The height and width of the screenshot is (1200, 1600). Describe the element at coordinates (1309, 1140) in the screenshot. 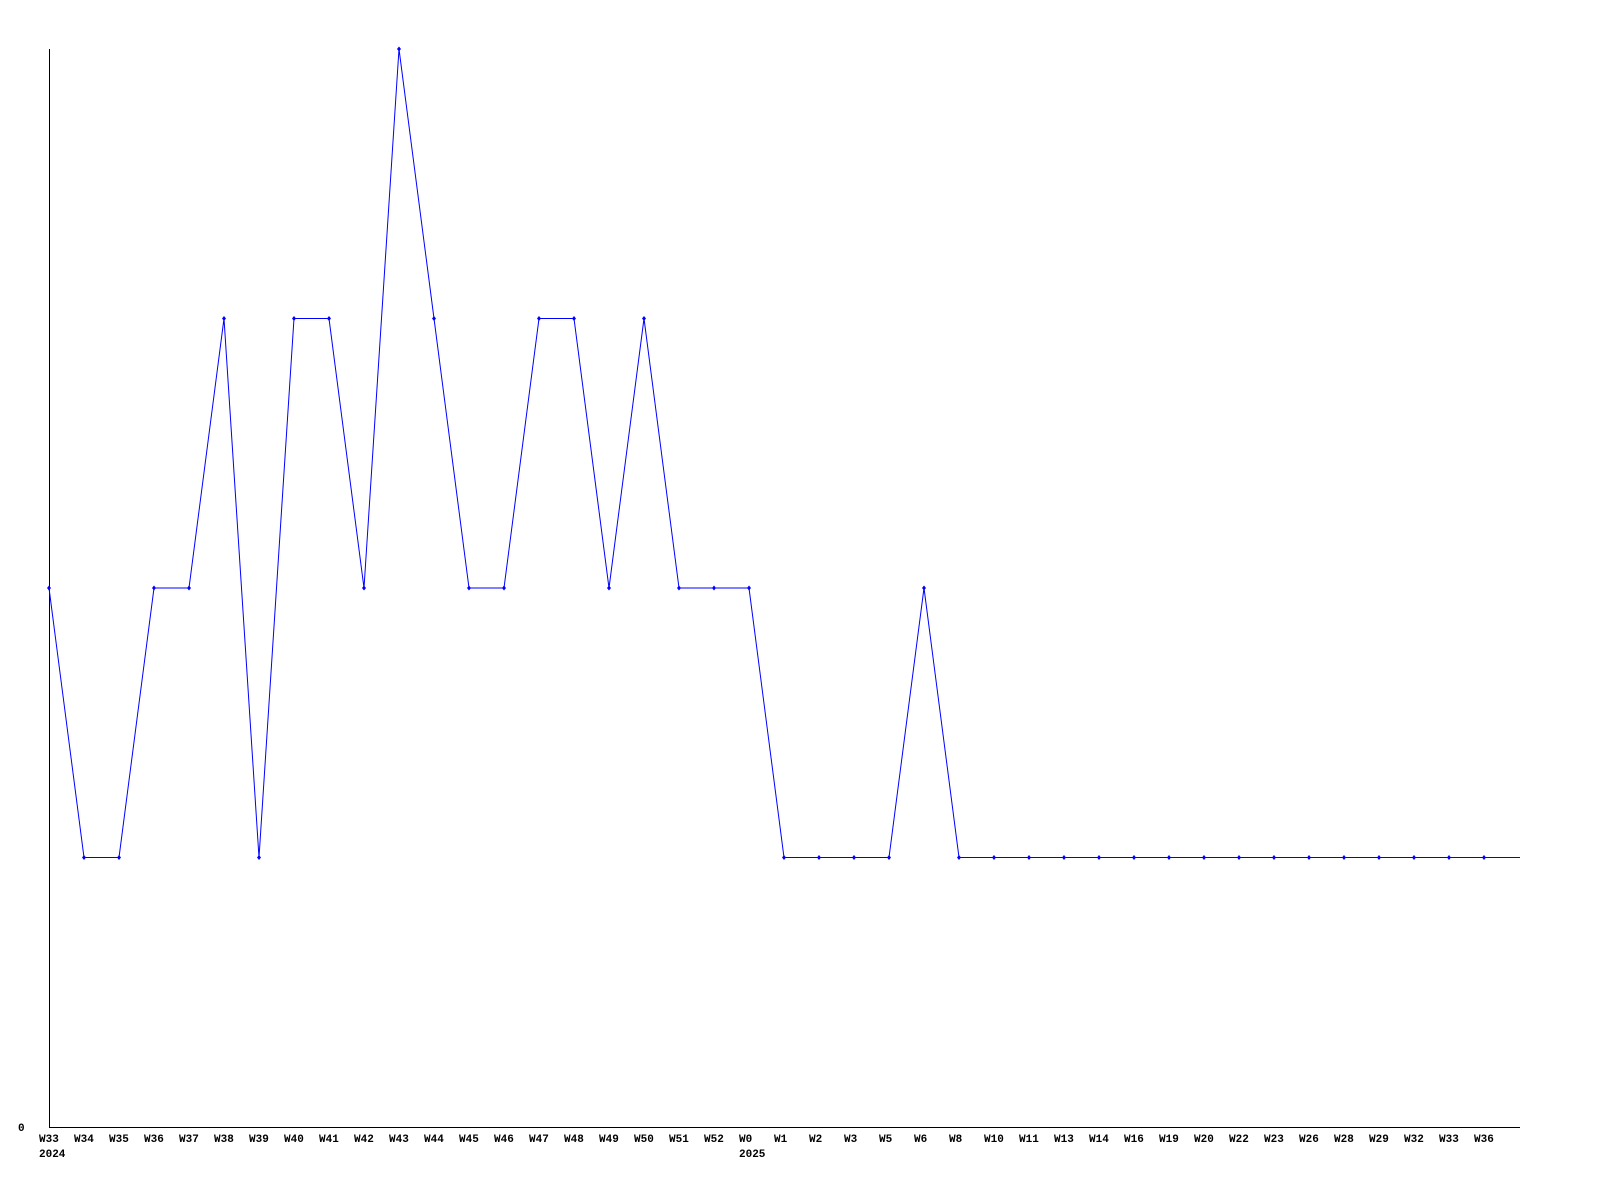

I see `x-tick-label: W26` at that location.